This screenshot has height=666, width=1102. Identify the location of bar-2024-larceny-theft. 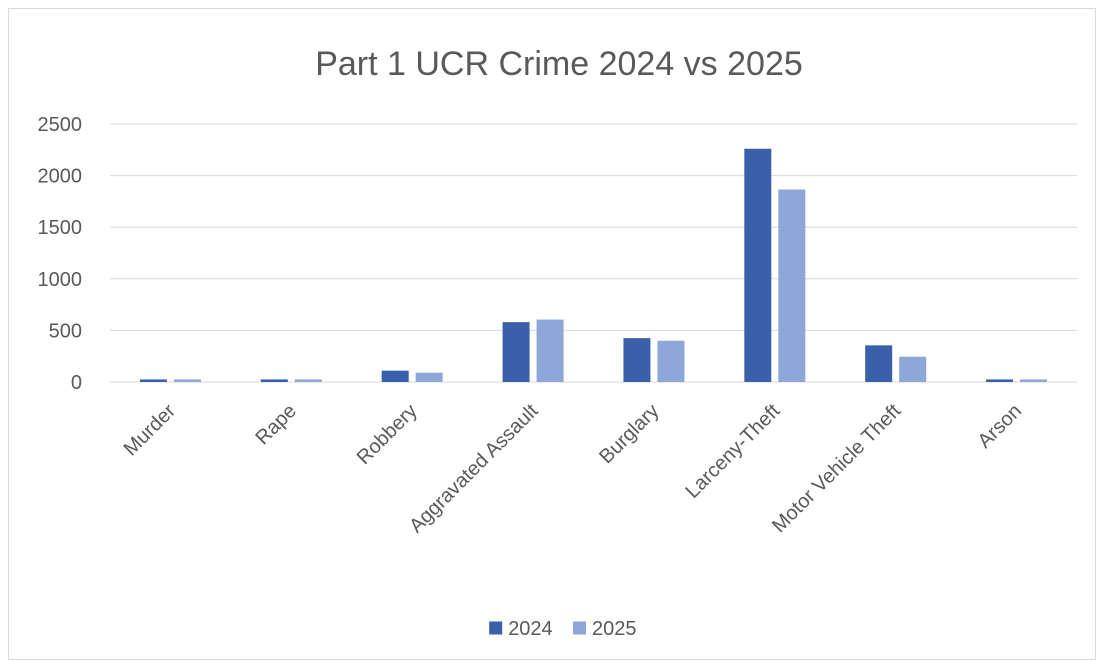
(758, 265).